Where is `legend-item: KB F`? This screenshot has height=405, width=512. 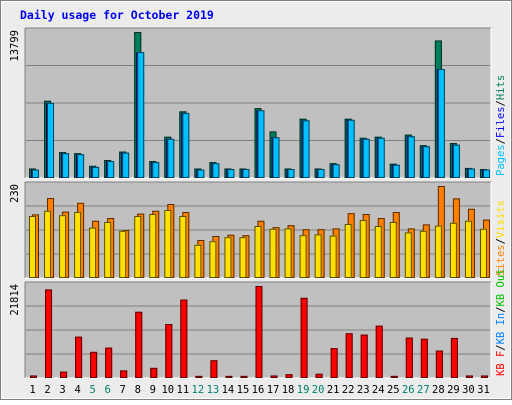
legend-item: KB F is located at coordinates (501, 363).